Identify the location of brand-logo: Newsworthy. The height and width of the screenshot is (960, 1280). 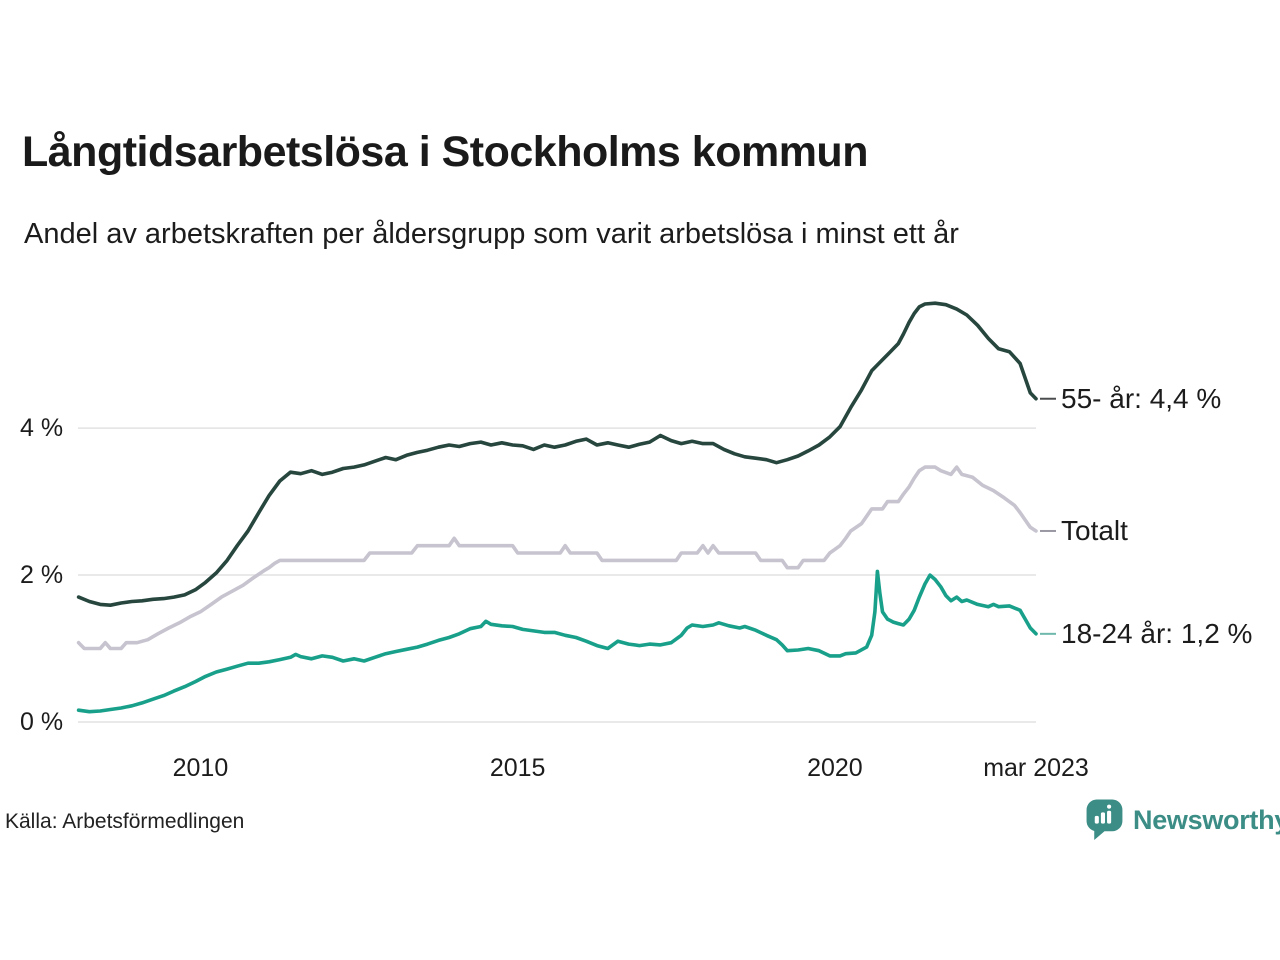
(1183, 820).